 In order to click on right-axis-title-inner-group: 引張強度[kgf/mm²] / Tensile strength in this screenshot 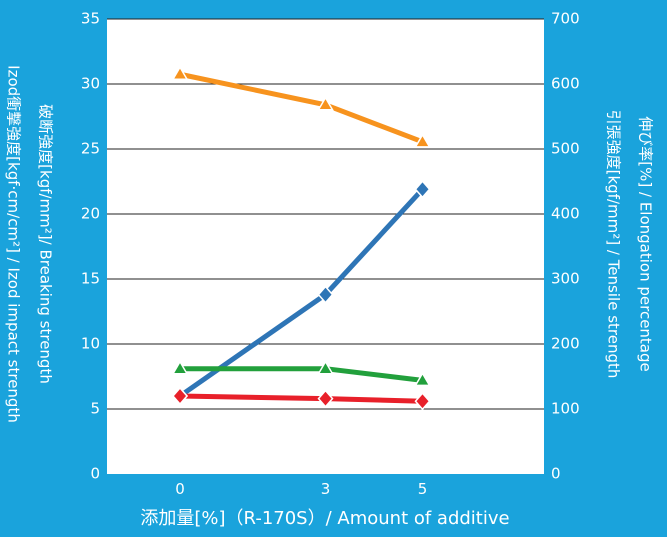, I will do `click(614, 244)`.